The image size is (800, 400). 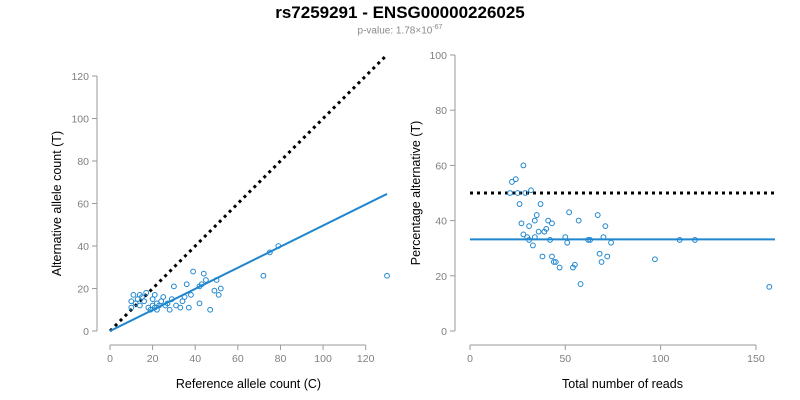 I want to click on plot2-x-tick-label: 100, so click(x=661, y=359).